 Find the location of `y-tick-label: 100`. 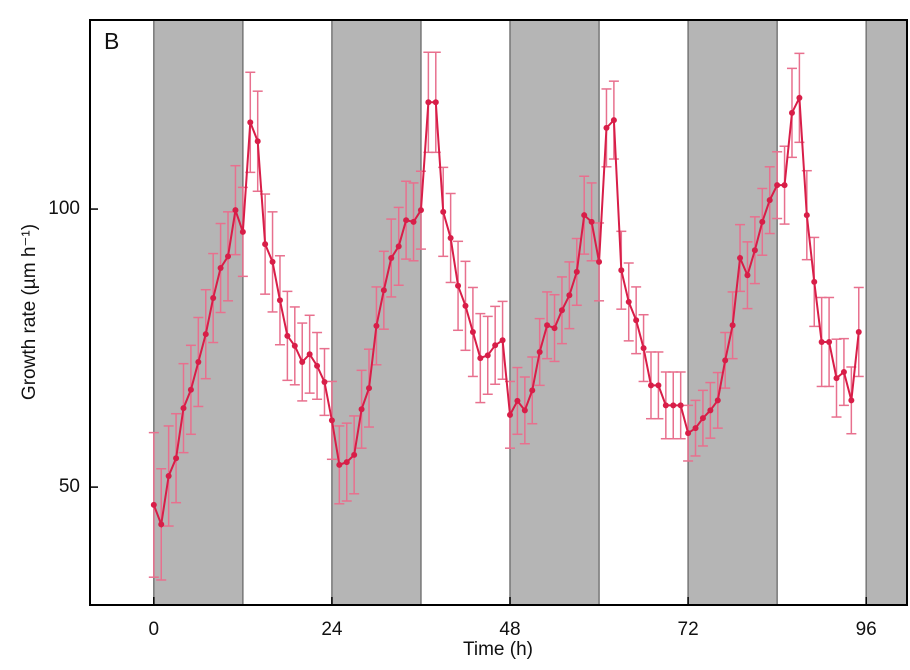

y-tick-label: 100 is located at coordinates (64, 208).